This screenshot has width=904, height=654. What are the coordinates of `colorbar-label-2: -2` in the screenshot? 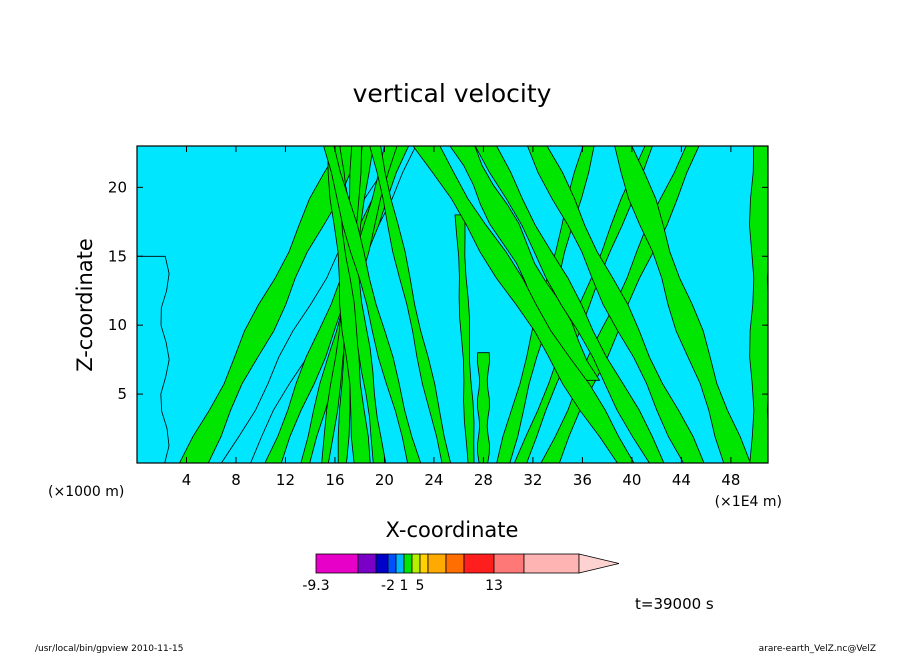 It's located at (388, 586).